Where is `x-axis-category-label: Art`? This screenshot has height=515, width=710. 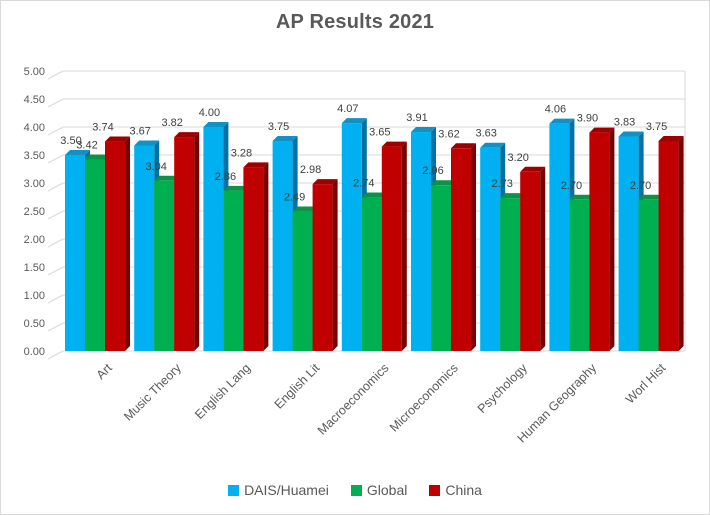
x-axis-category-label: Art is located at coordinates (105, 372).